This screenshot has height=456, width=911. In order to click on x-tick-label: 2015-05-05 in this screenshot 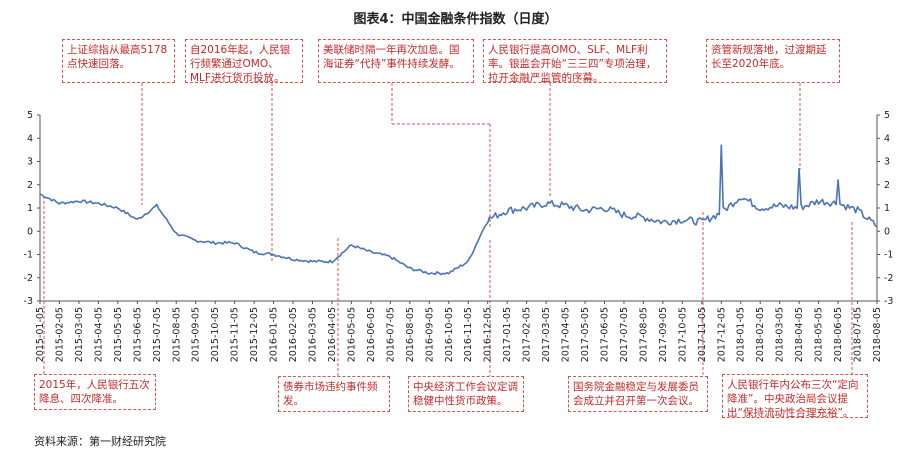, I will do `click(118, 334)`.